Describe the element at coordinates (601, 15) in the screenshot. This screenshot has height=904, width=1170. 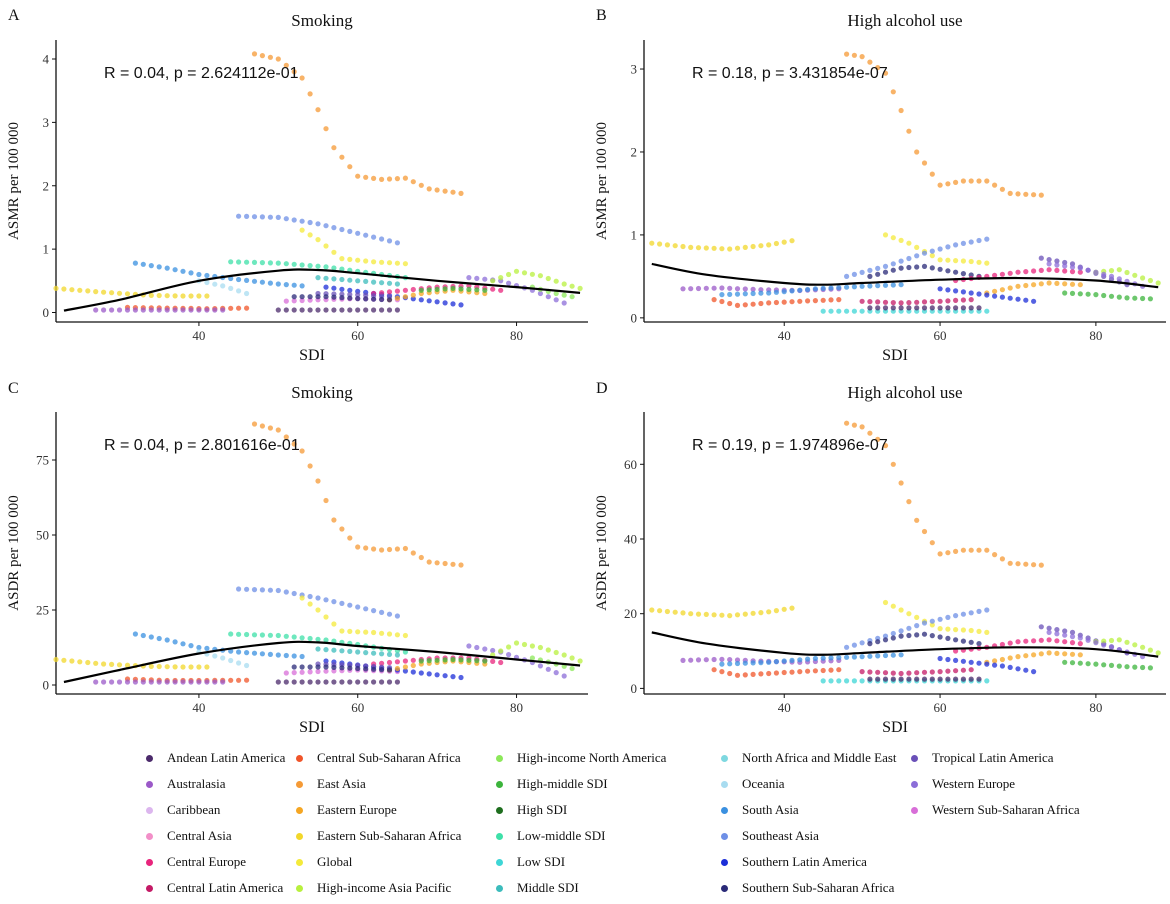
I see `panel-letter: B` at that location.